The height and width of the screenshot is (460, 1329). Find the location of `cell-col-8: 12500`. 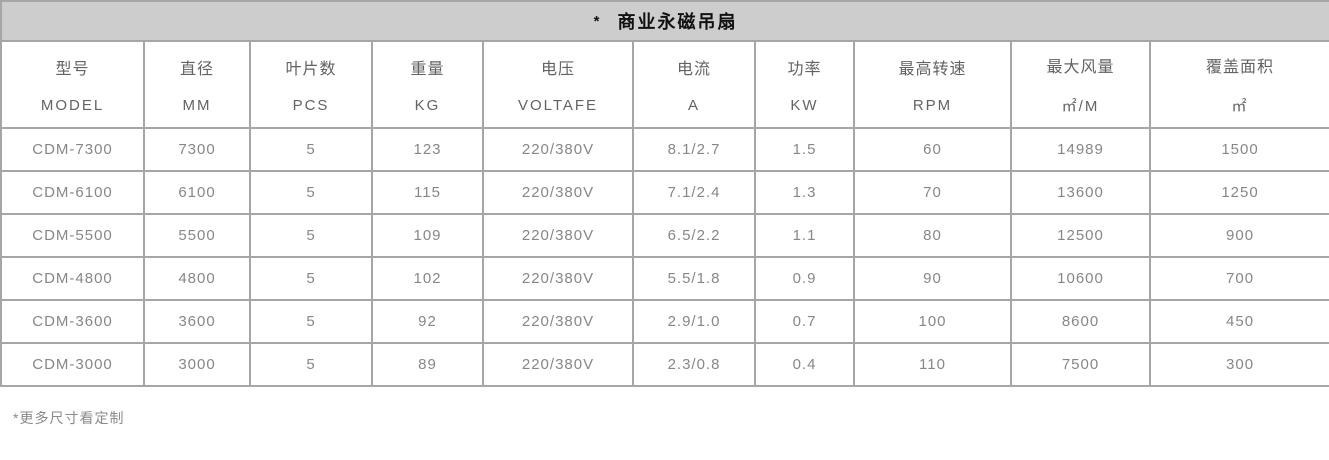

cell-col-8: 12500 is located at coordinates (1080, 235).